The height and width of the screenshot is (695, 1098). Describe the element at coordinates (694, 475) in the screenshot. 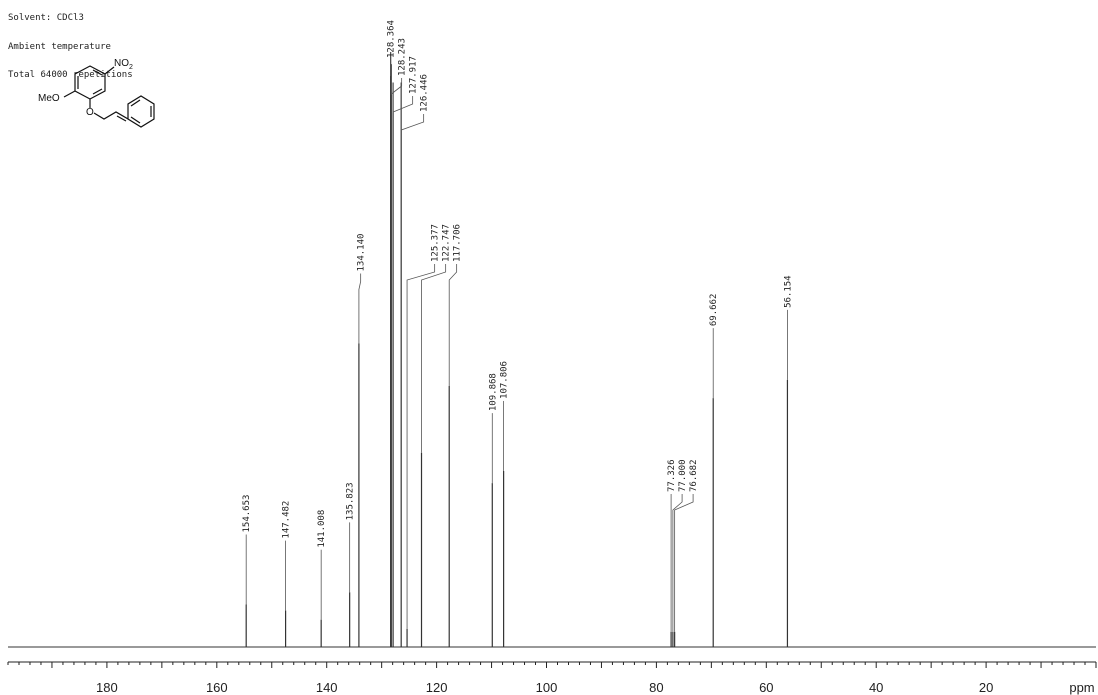

I see `peak-label: 76.682` at that location.